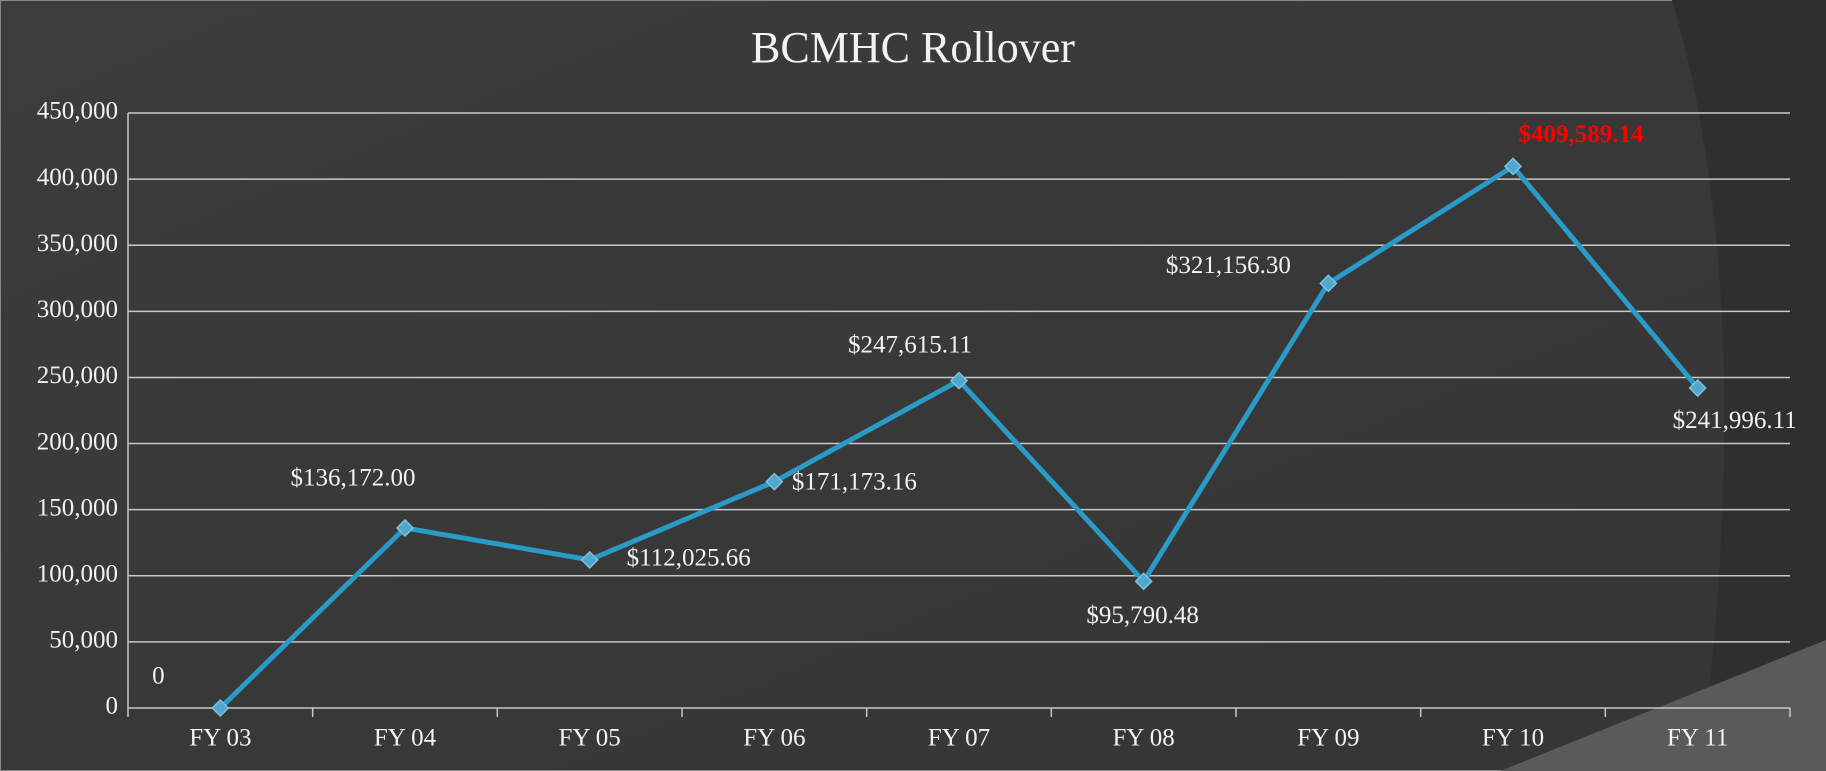  What do you see at coordinates (1663, 705) in the screenshot?
I see `decor-corner` at bounding box center [1663, 705].